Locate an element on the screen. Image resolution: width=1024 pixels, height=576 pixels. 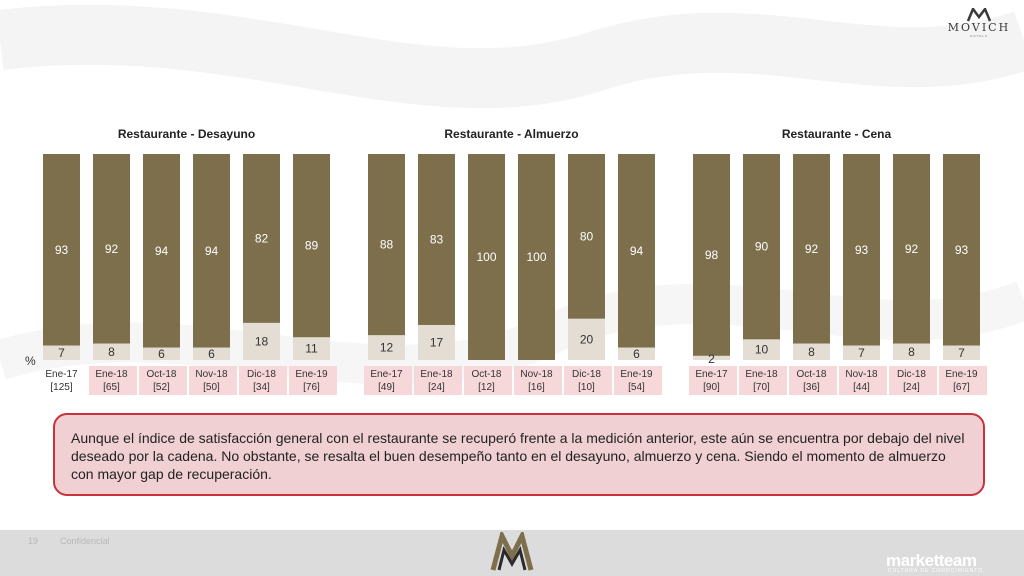
percent-symbol: % is located at coordinates (30, 361).